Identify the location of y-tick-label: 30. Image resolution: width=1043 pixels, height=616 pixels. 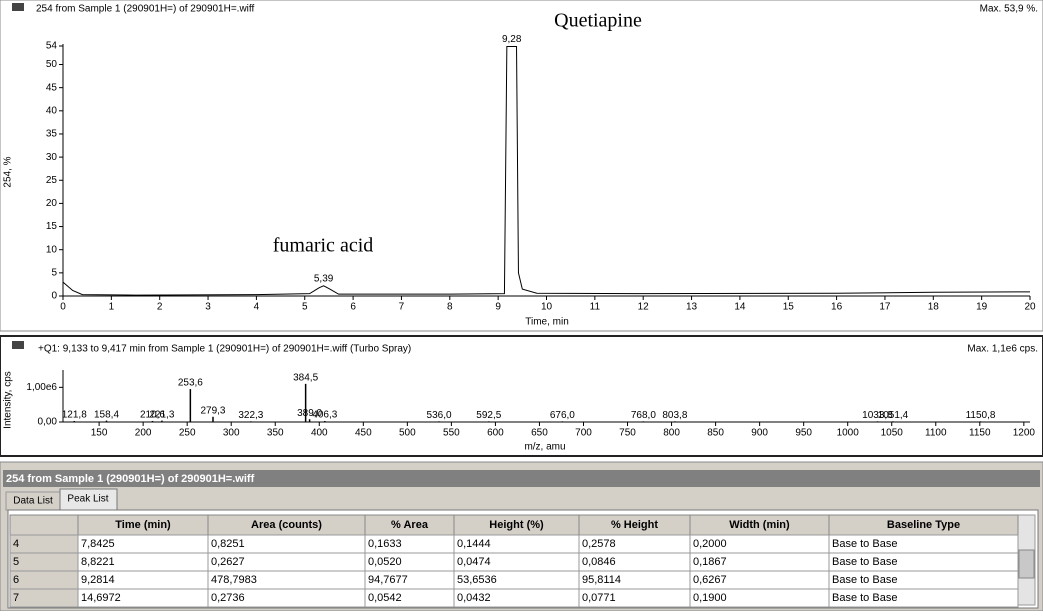
(52, 157).